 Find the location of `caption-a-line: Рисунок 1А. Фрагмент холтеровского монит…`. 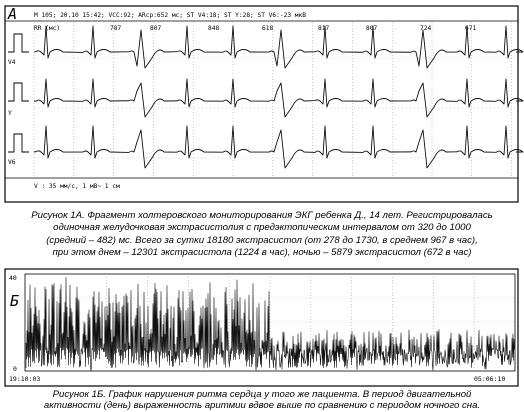

caption-a-line: Рисунок 1А. Фрагмент холтеровского монит… is located at coordinates (262, 215).